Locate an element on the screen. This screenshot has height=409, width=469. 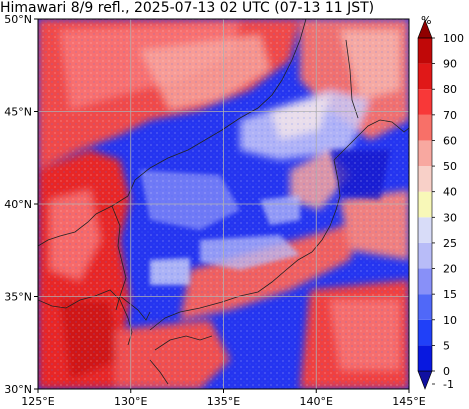
colorbar-level-label: 5 is located at coordinates (446, 345).